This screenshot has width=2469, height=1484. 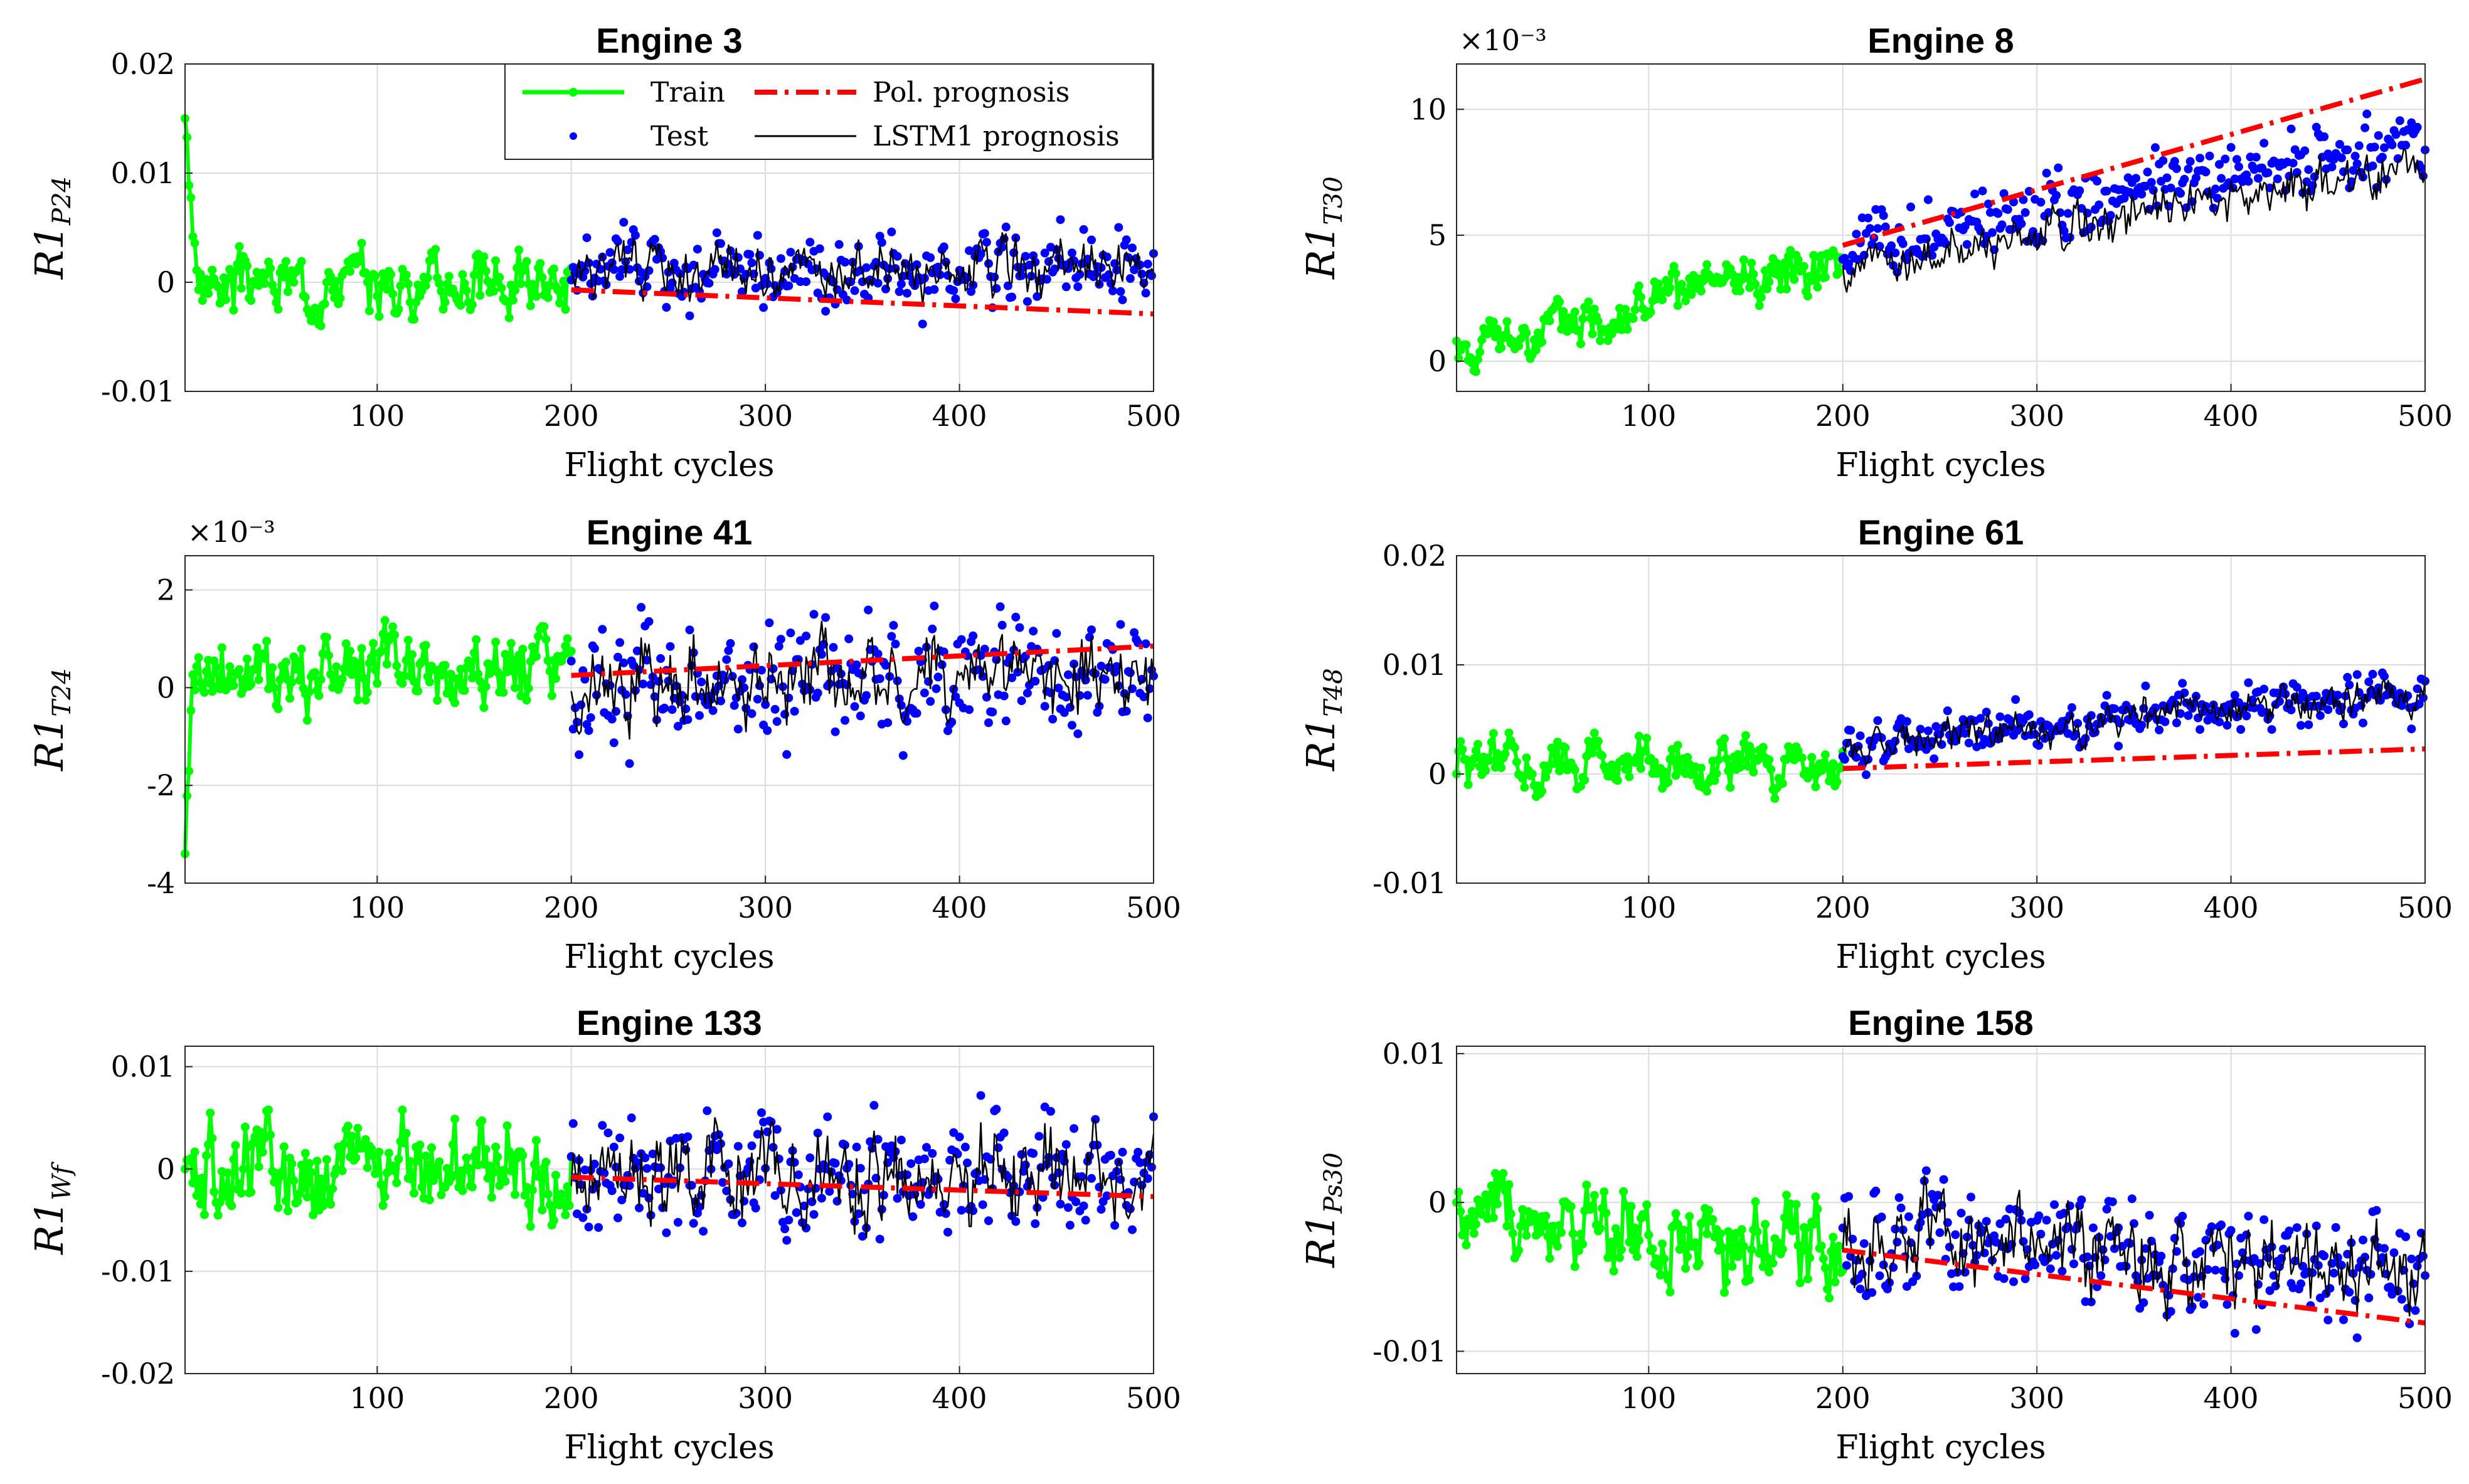 What do you see at coordinates (166, 282) in the screenshot?
I see `y-tick-label: 0` at bounding box center [166, 282].